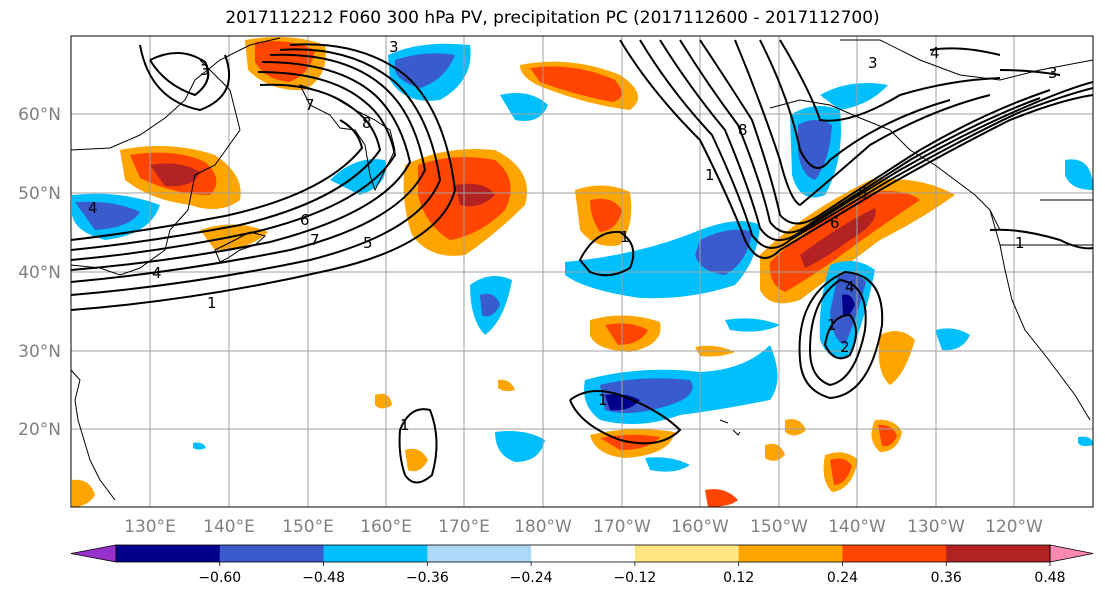 The width and height of the screenshot is (1105, 601). Describe the element at coordinates (700, 527) in the screenshot. I see `lon-label: 160°W` at that location.